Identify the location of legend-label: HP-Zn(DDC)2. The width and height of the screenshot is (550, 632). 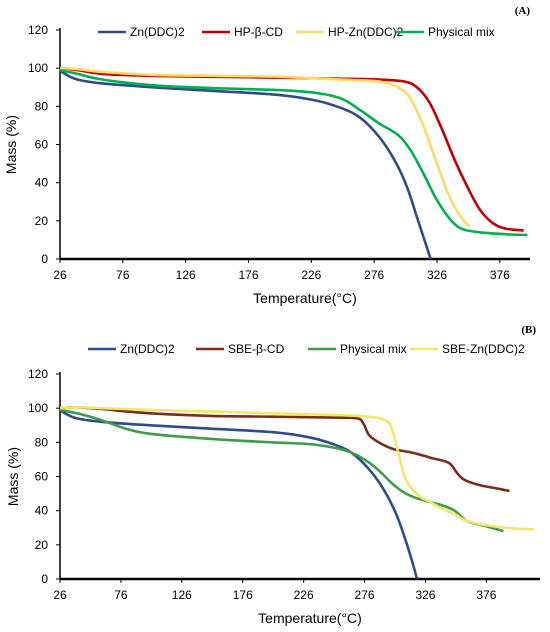
(366, 32).